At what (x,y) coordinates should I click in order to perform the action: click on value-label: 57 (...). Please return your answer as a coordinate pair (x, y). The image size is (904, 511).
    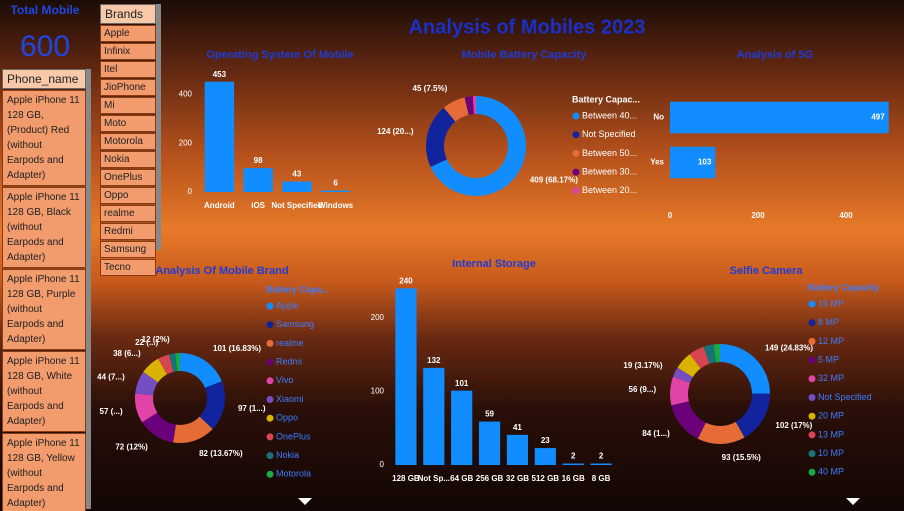
    Looking at the image, I should click on (111, 411).